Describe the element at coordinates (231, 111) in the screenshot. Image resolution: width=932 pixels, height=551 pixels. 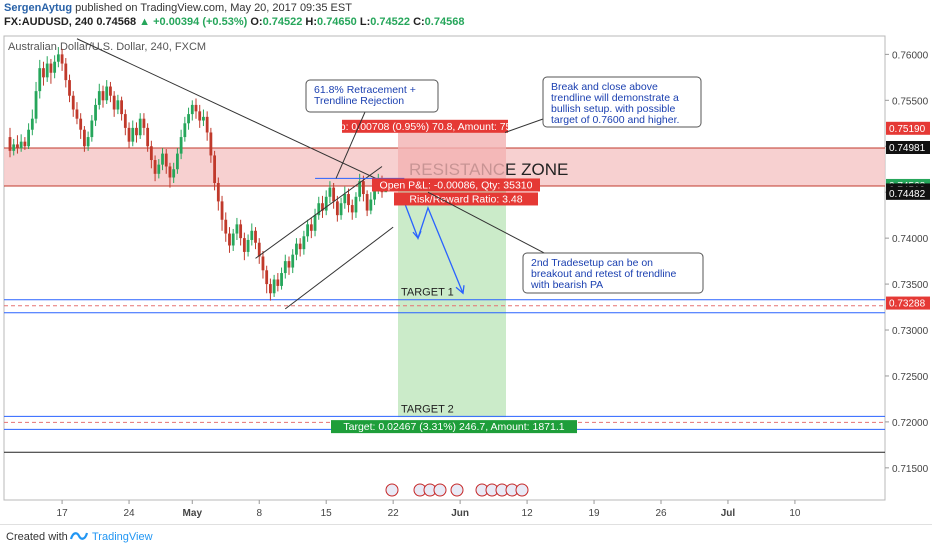
I see `descending-trendline` at that location.